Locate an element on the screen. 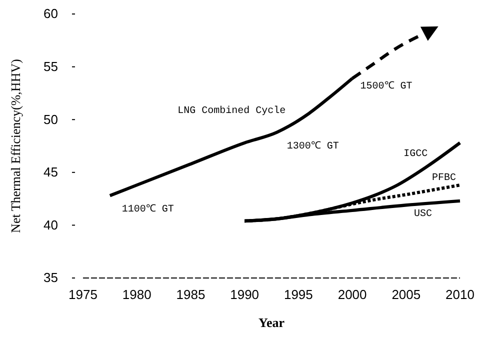 The height and width of the screenshot is (341, 500). y-tick-label: 55 is located at coordinates (51, 66).